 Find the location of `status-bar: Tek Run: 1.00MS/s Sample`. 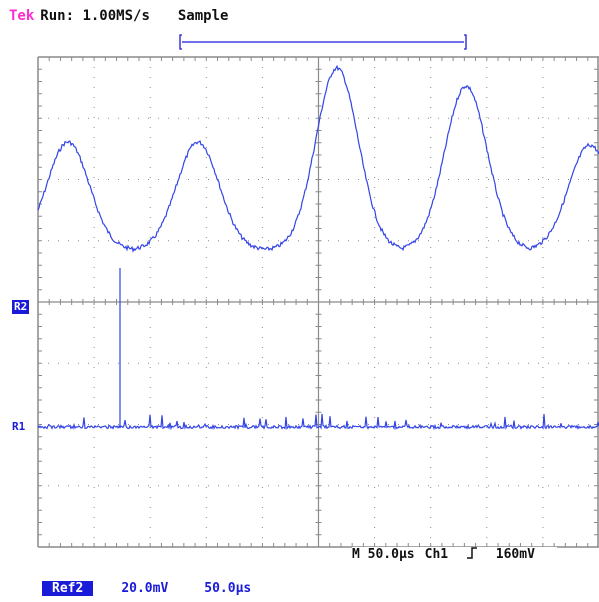

status-bar: Tek Run: 1.00MS/s Sample is located at coordinates (118, 16).